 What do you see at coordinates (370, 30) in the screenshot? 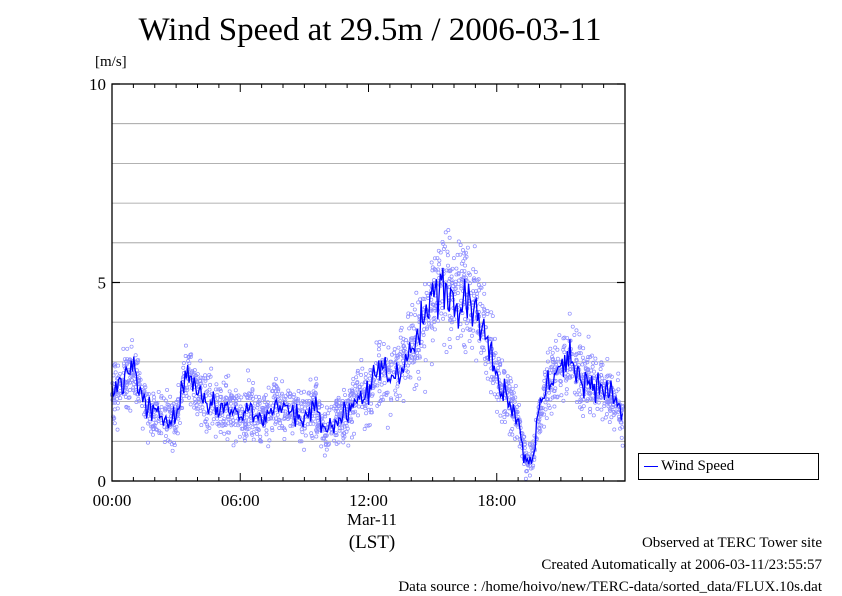
I see `chart-title: Wind Speed at 29.5m / 2006-03-11` at bounding box center [370, 30].